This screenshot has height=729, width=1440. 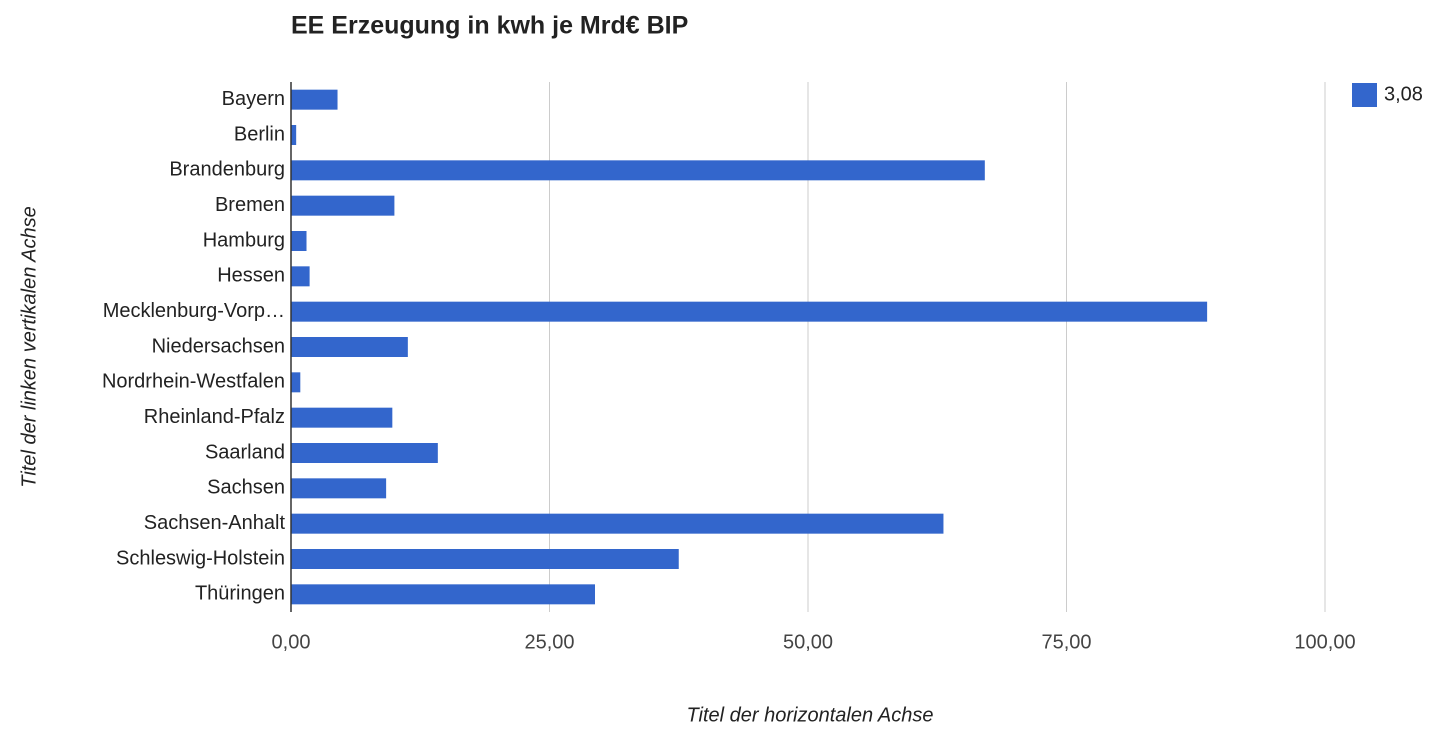 I want to click on y-tick-label: Niedersachsen, so click(x=218, y=346).